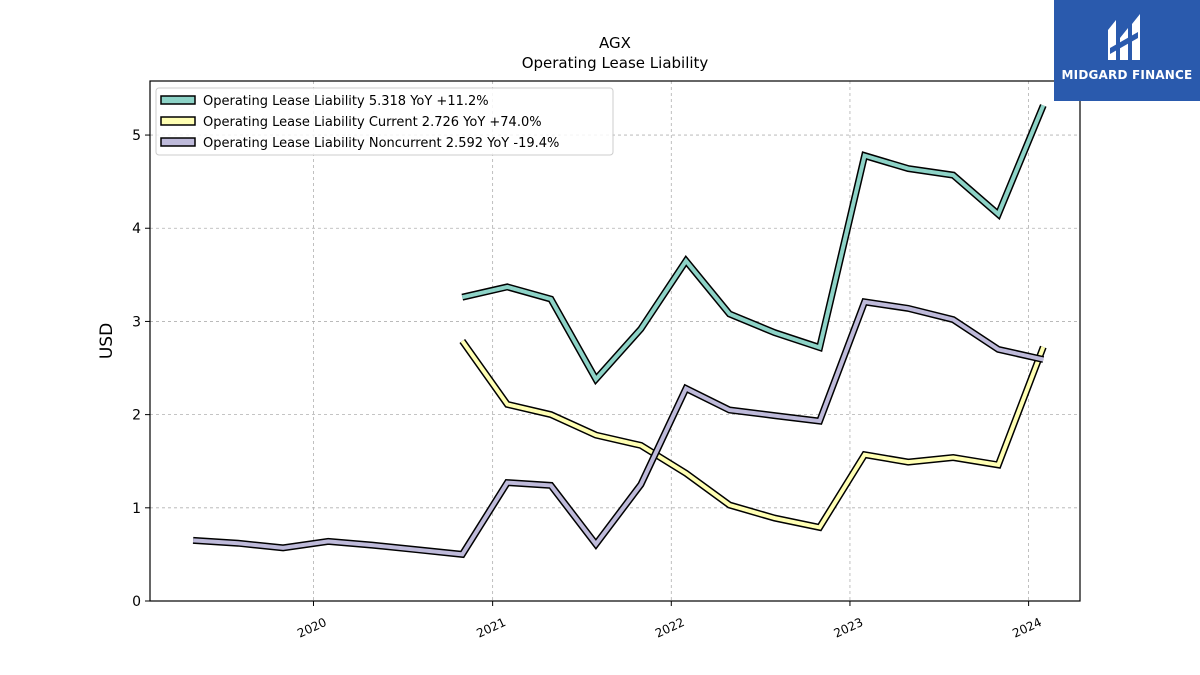 This screenshot has height=675, width=1200. Describe the element at coordinates (491, 628) in the screenshot. I see `x-tick-label: 2021` at that location.